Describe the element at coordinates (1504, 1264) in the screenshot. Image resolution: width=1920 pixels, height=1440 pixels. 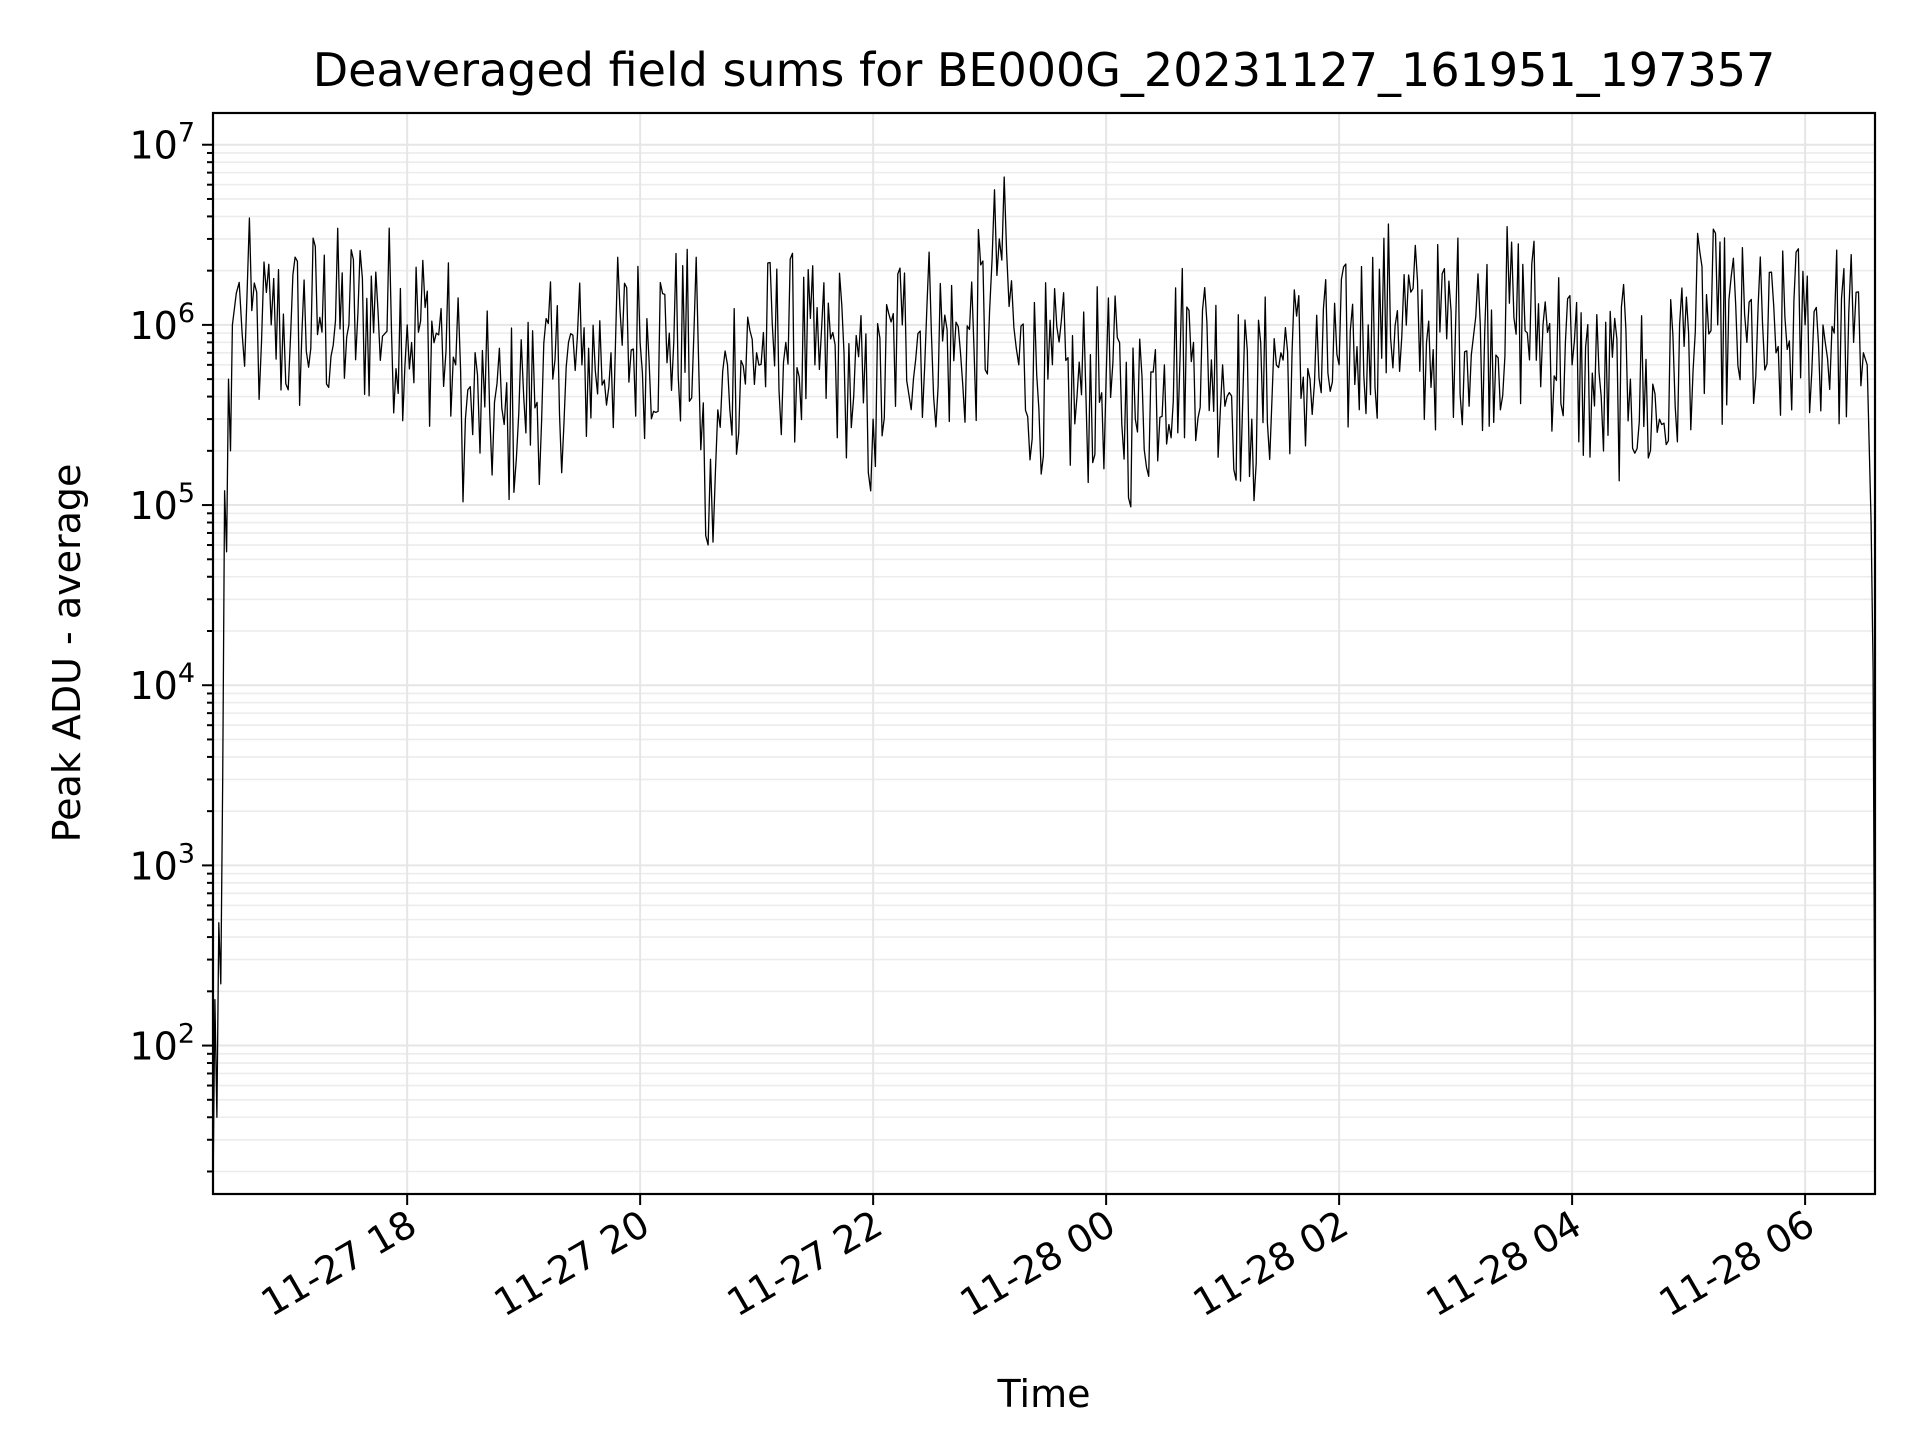
I see `x-tick-label: 11-28 04` at that location.